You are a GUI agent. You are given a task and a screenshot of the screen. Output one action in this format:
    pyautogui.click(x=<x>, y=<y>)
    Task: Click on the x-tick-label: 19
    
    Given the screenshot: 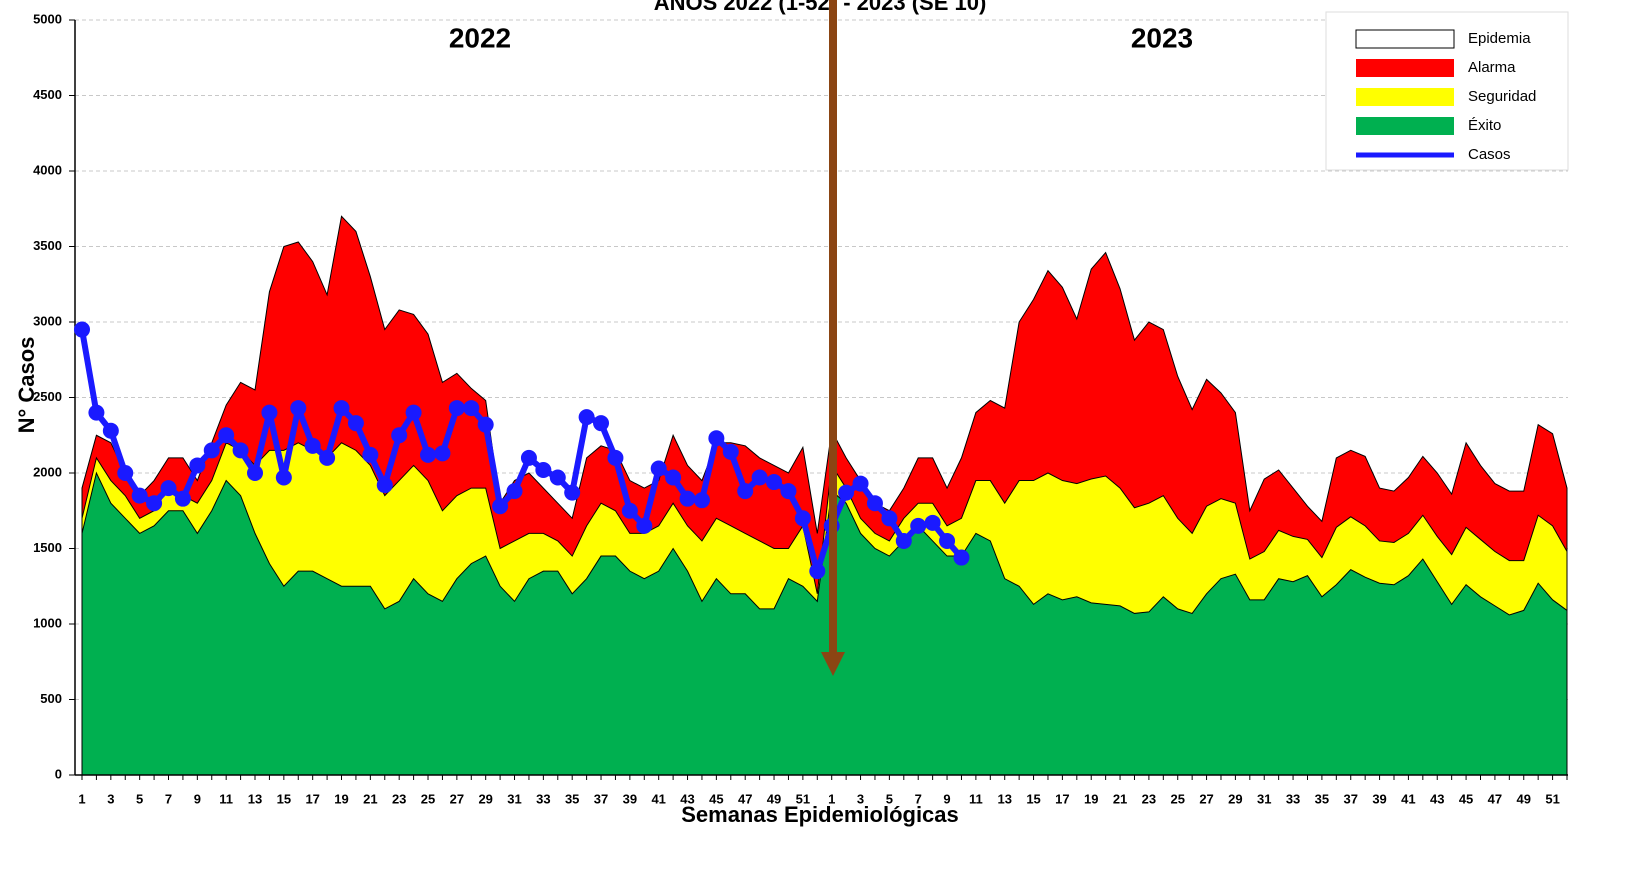 What is the action you would take?
    pyautogui.click(x=341, y=798)
    